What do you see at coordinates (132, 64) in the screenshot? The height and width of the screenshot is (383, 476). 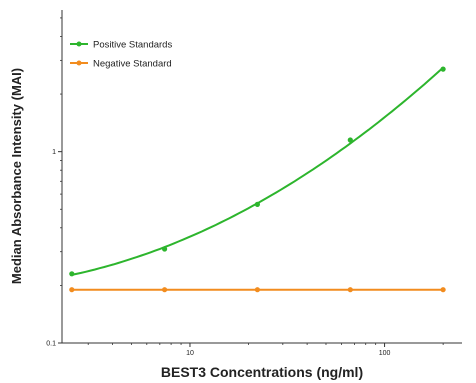 I see `legend-label-negative: Negative Standard` at bounding box center [132, 64].